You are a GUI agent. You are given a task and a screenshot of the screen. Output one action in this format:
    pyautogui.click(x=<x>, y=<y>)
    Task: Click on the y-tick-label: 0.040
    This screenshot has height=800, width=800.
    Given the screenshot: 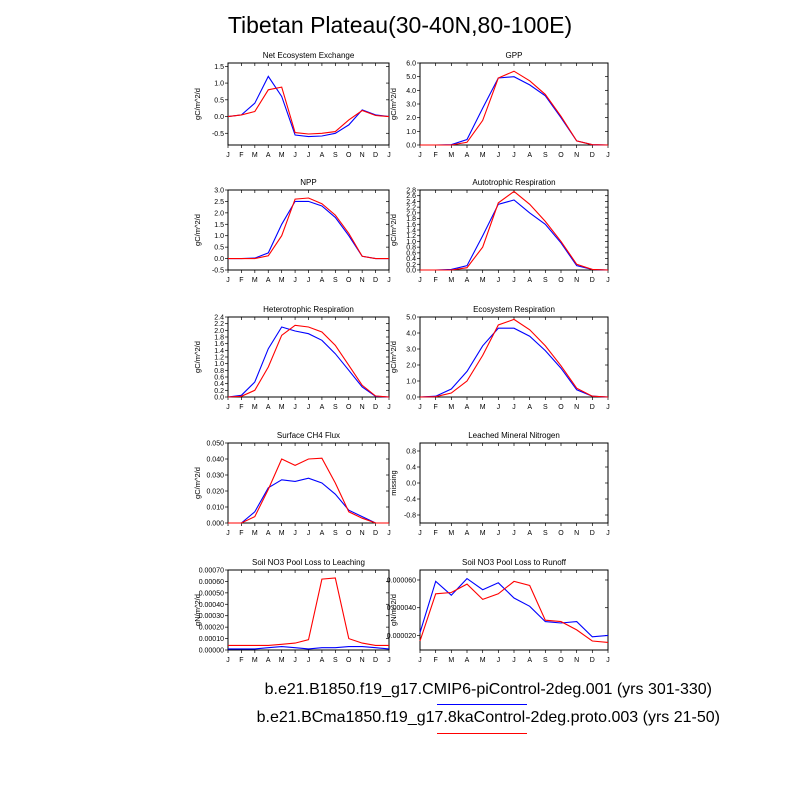 What is the action you would take?
    pyautogui.click(x=215, y=460)
    